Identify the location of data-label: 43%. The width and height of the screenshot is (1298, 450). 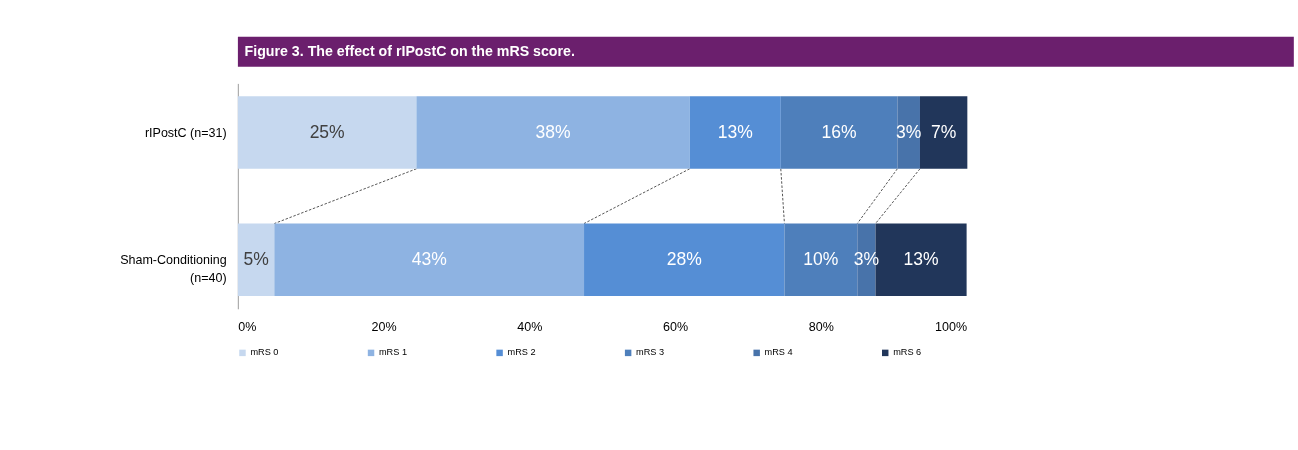
(429, 258).